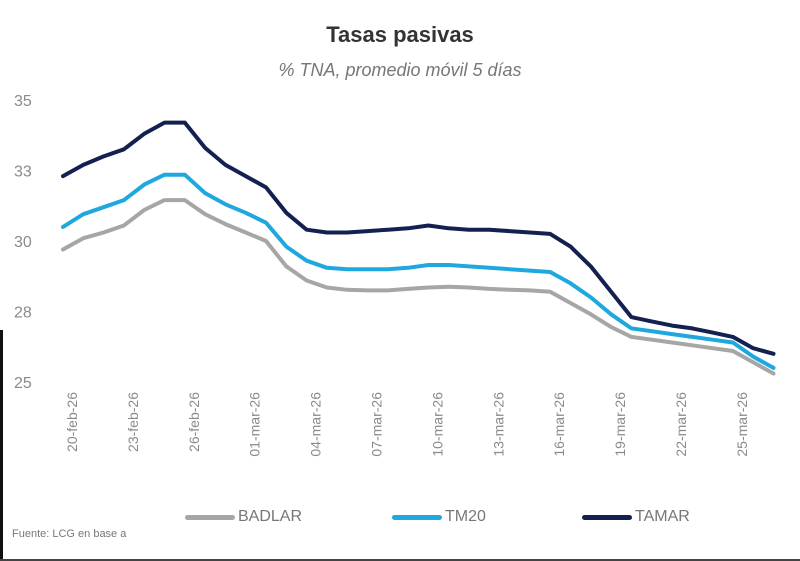 The width and height of the screenshot is (800, 561). Describe the element at coordinates (23, 172) in the screenshot. I see `y-tick-label: 33` at that location.